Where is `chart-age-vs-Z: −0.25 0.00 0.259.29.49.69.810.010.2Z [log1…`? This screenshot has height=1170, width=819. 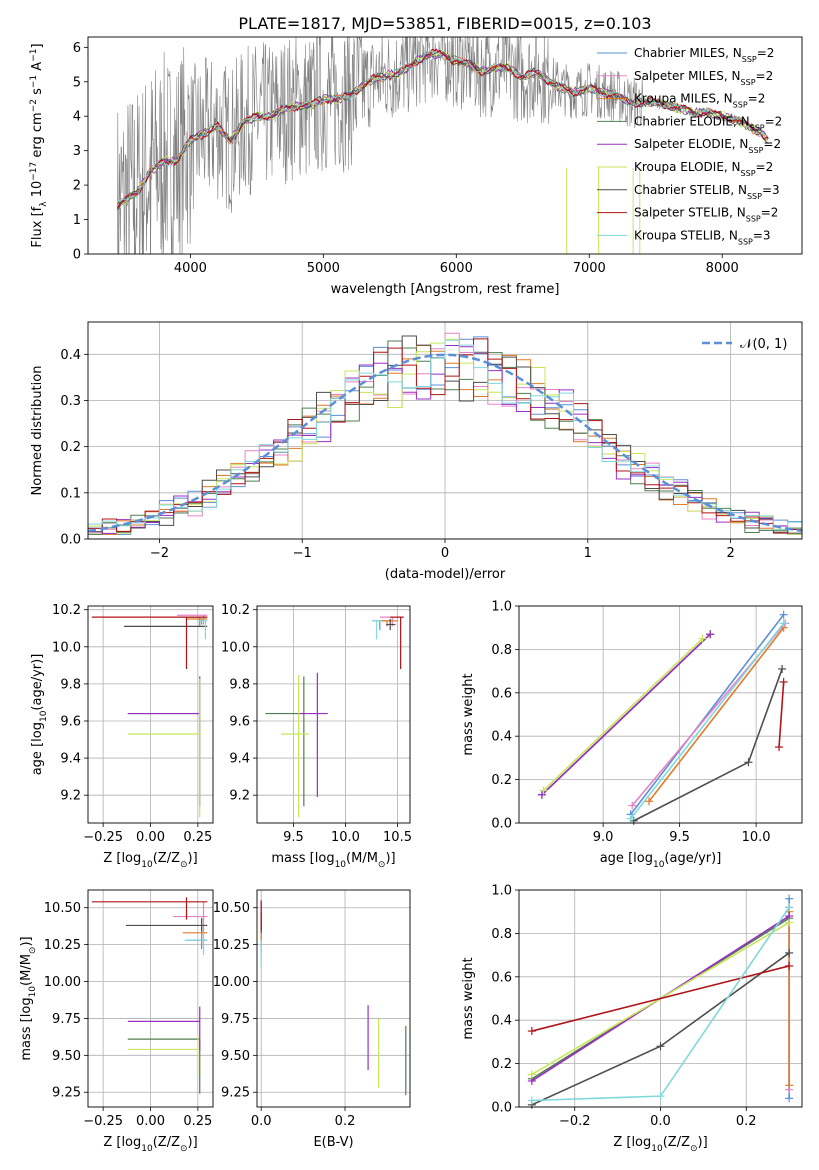
chart-age-vs-Z: −0.25 0.00 0.259.29.49.69.810.010.2Z [log1… is located at coordinates (122, 736).